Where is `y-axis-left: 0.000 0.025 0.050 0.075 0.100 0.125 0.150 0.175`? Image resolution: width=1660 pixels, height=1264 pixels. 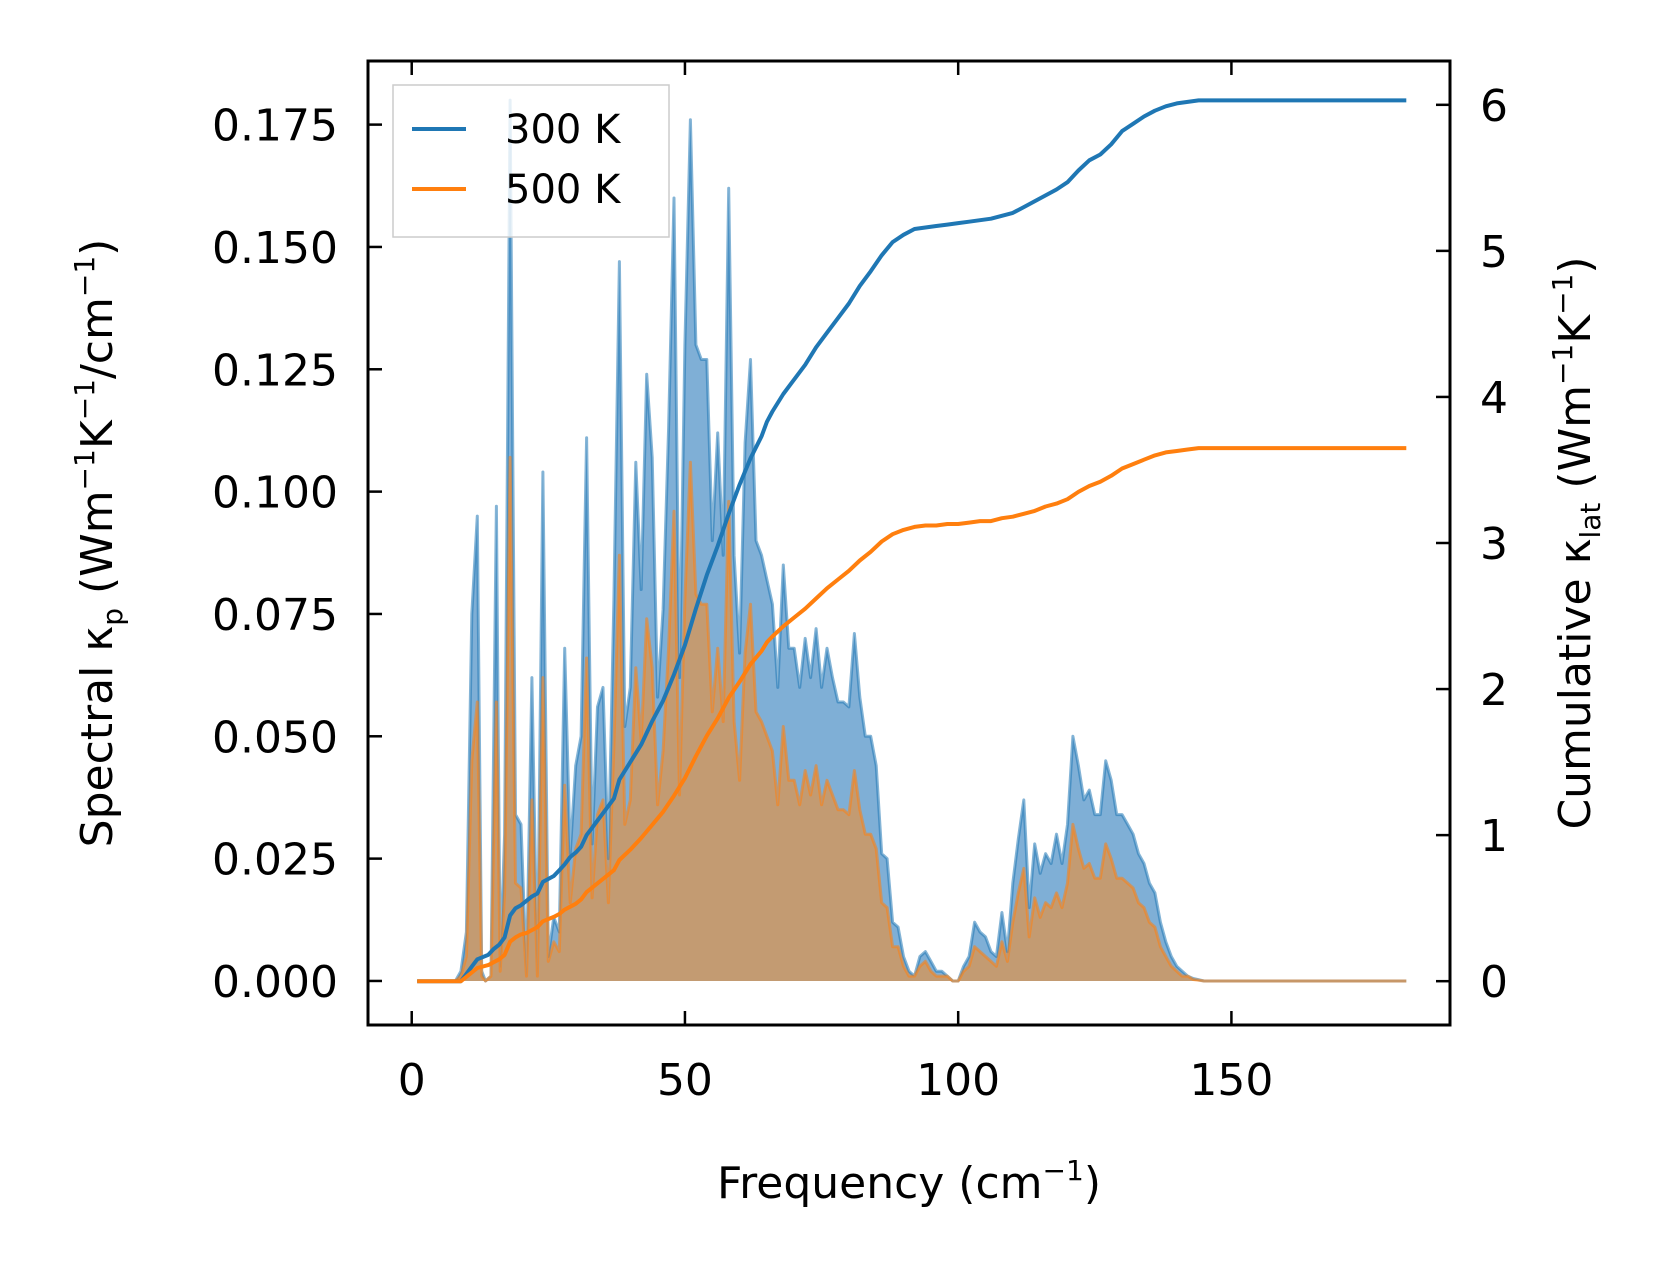
y-axis-left: 0.000 0.025 0.050 0.075 0.100 0.125 0.150 0.175 is located at coordinates (297, 554).